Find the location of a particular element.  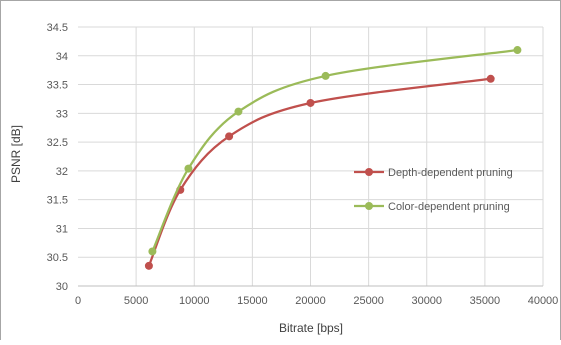

x-tick-label: 5000 is located at coordinates (136, 301).